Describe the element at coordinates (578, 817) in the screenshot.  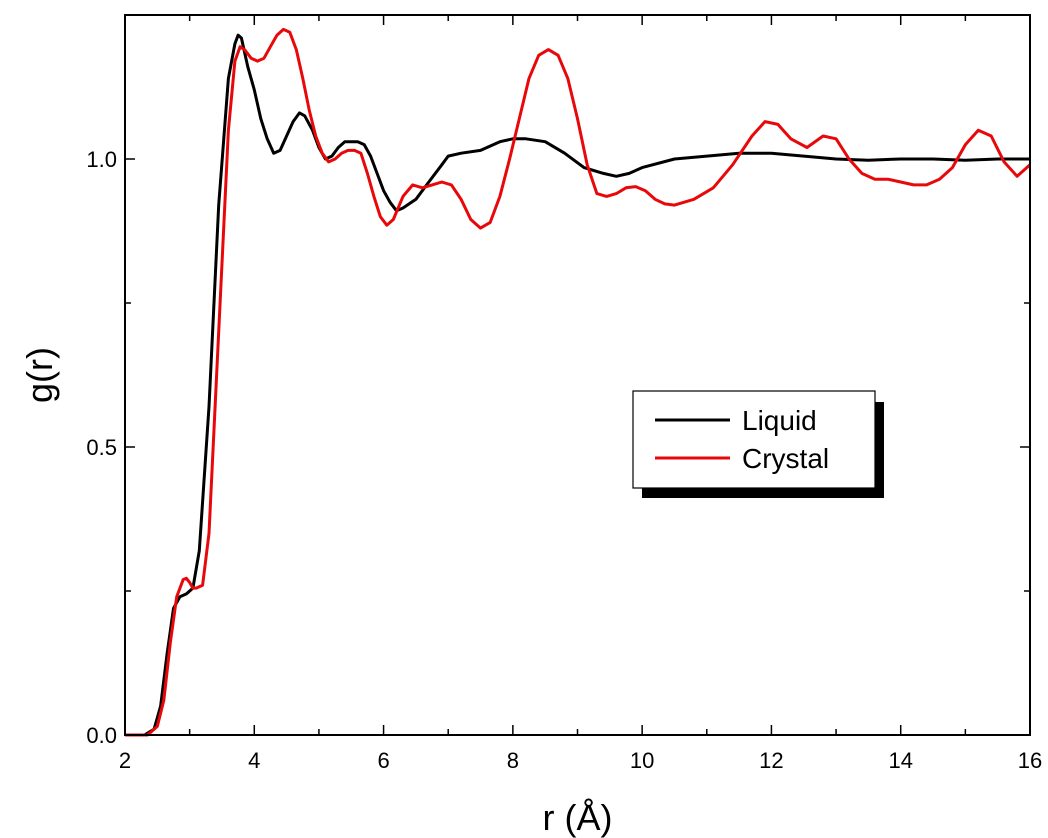
I see `x-axis-title: r (Å)` at that location.